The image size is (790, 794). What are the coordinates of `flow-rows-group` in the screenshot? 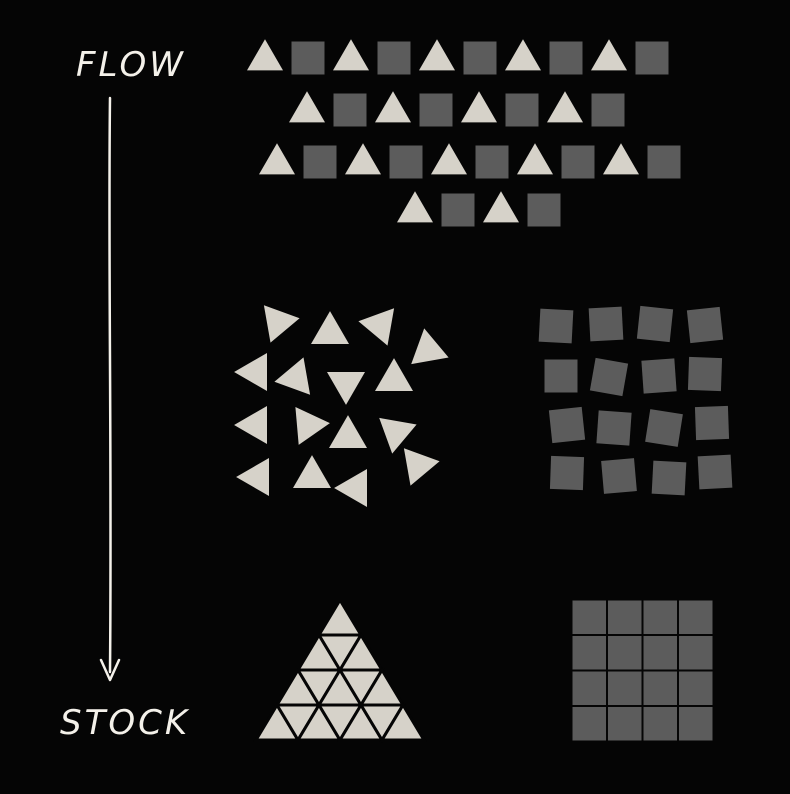 It's located at (464, 133).